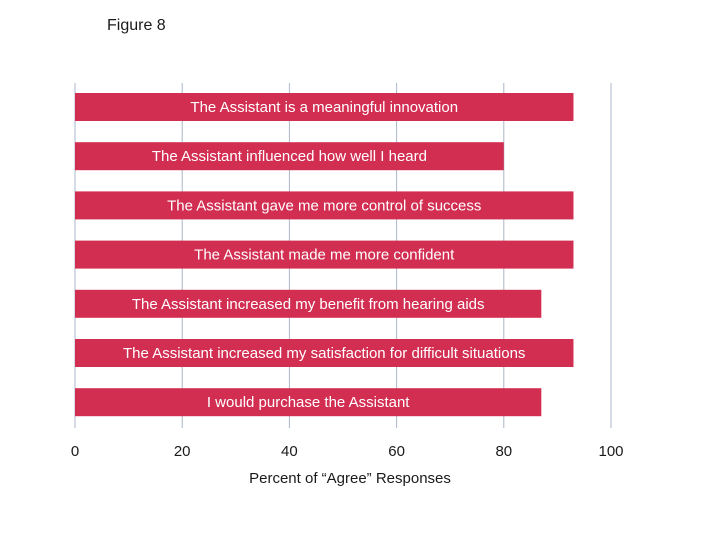  I want to click on figure-label: Figure 8, so click(136, 25).